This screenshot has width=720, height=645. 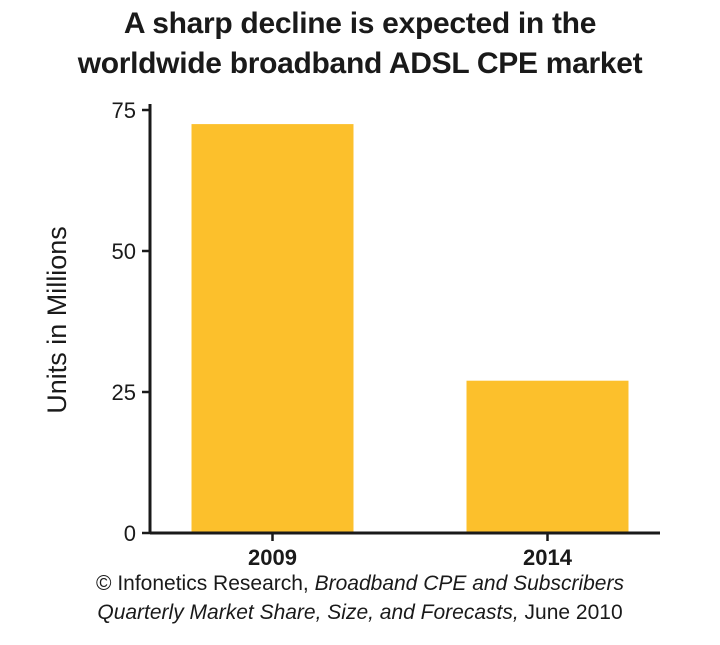 I want to click on source-report-title-1: Broadband CPE and Subscribers, so click(x=469, y=583).